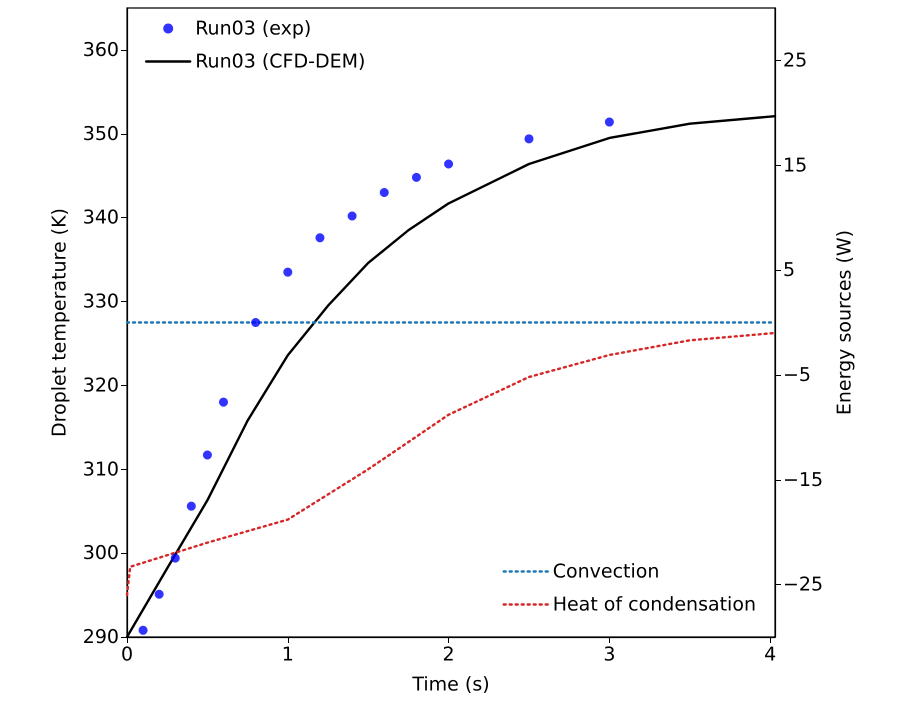  I want to click on y-tick-label: 350, so click(100, 133).